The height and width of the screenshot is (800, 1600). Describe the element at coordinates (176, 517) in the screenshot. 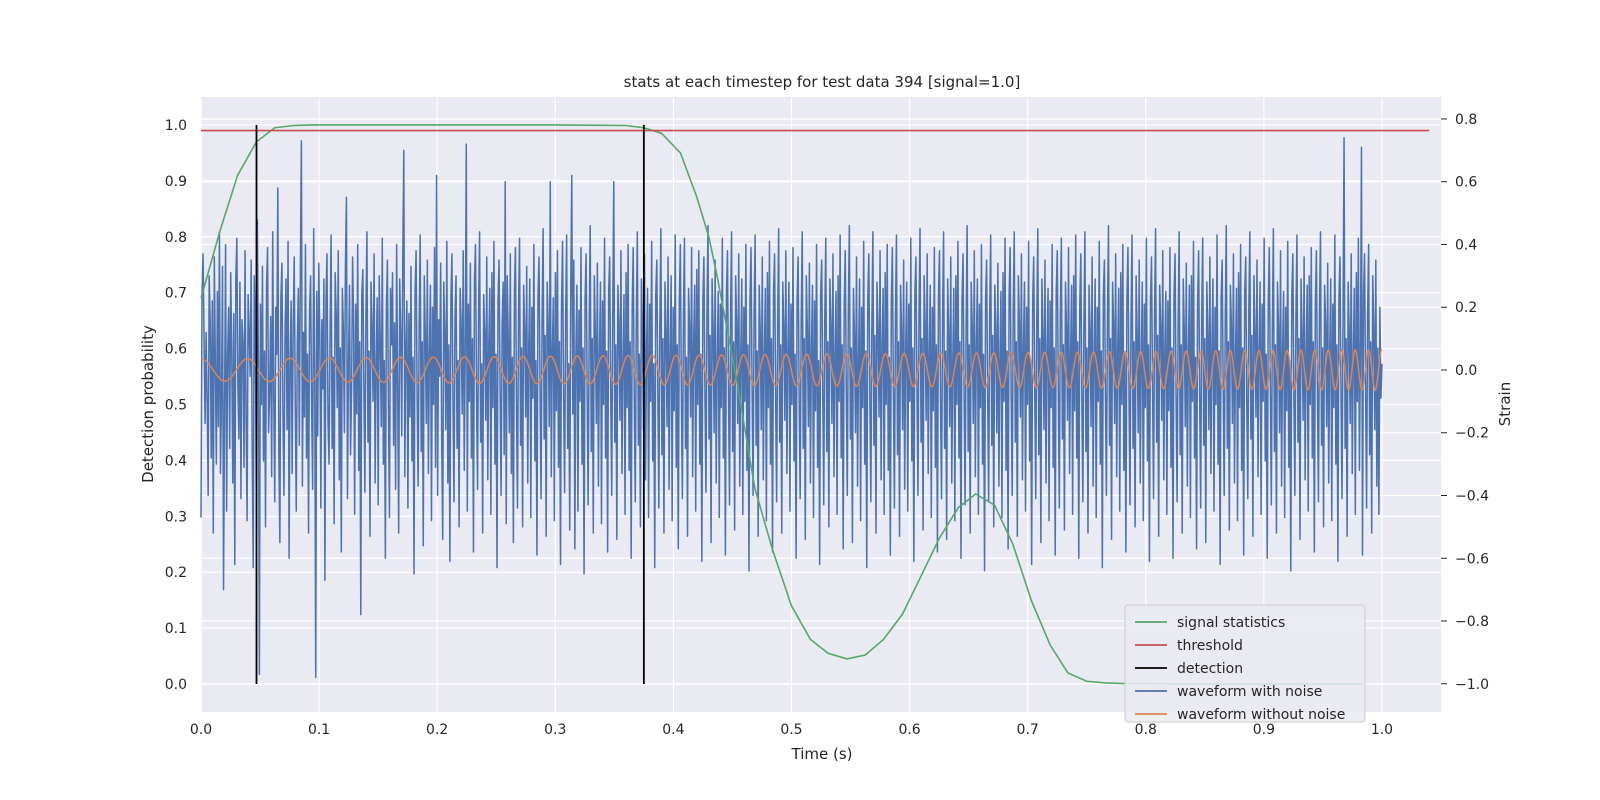

I see `left-y-tick-label: 0.3` at that location.